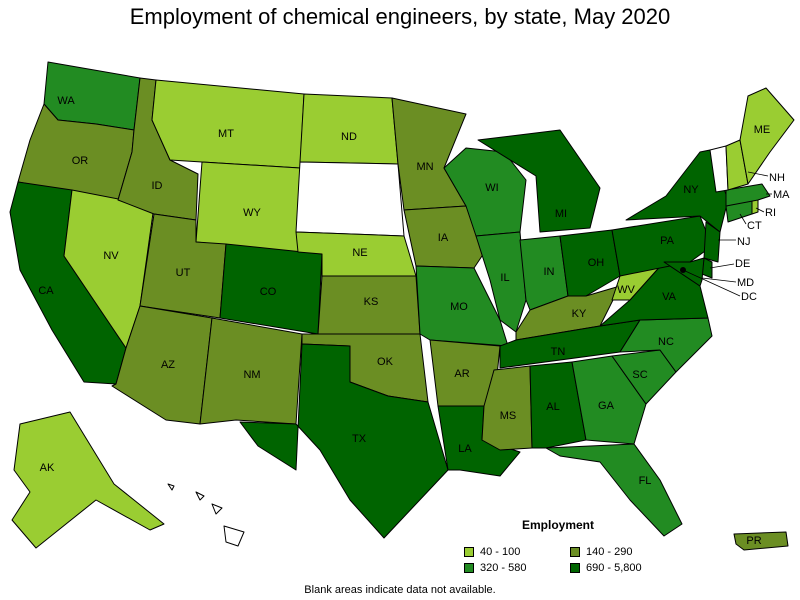 The image size is (800, 600). Describe the element at coordinates (385, 362) in the screenshot. I see `label-ok: OK` at that location.